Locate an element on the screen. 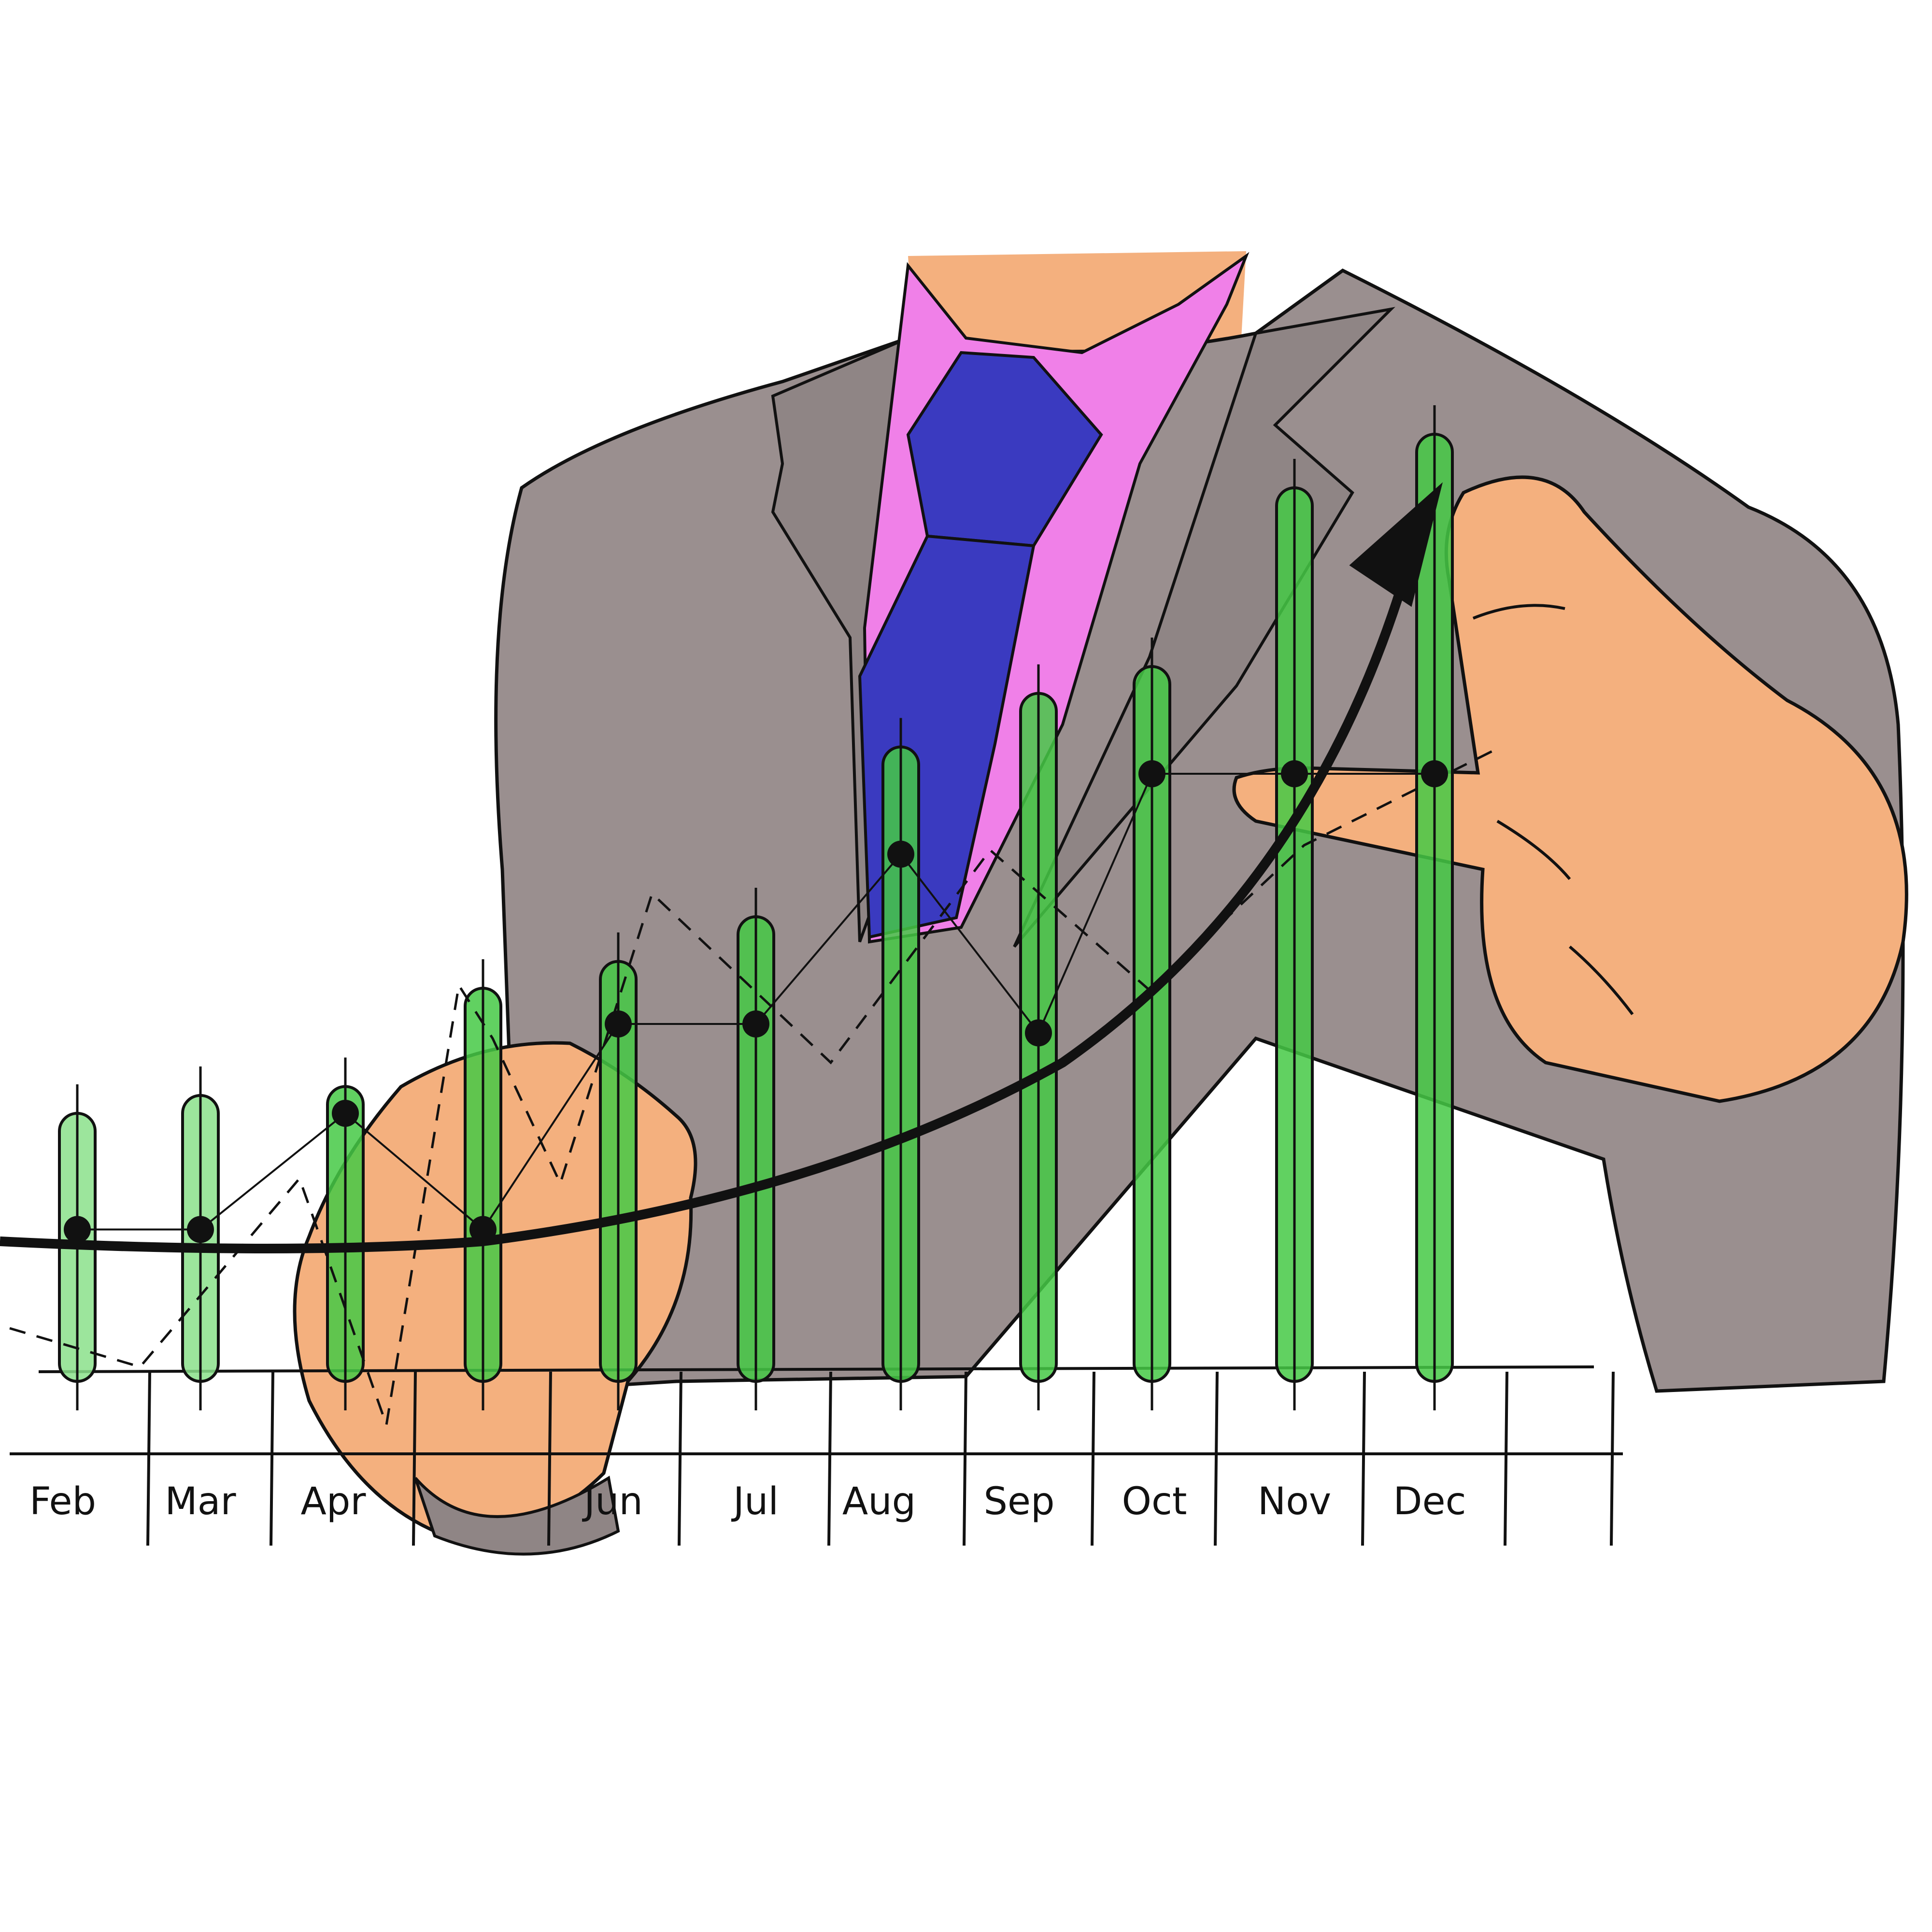 This screenshot has height=1932, width=1932. data-point-feb is located at coordinates (77, 1229).